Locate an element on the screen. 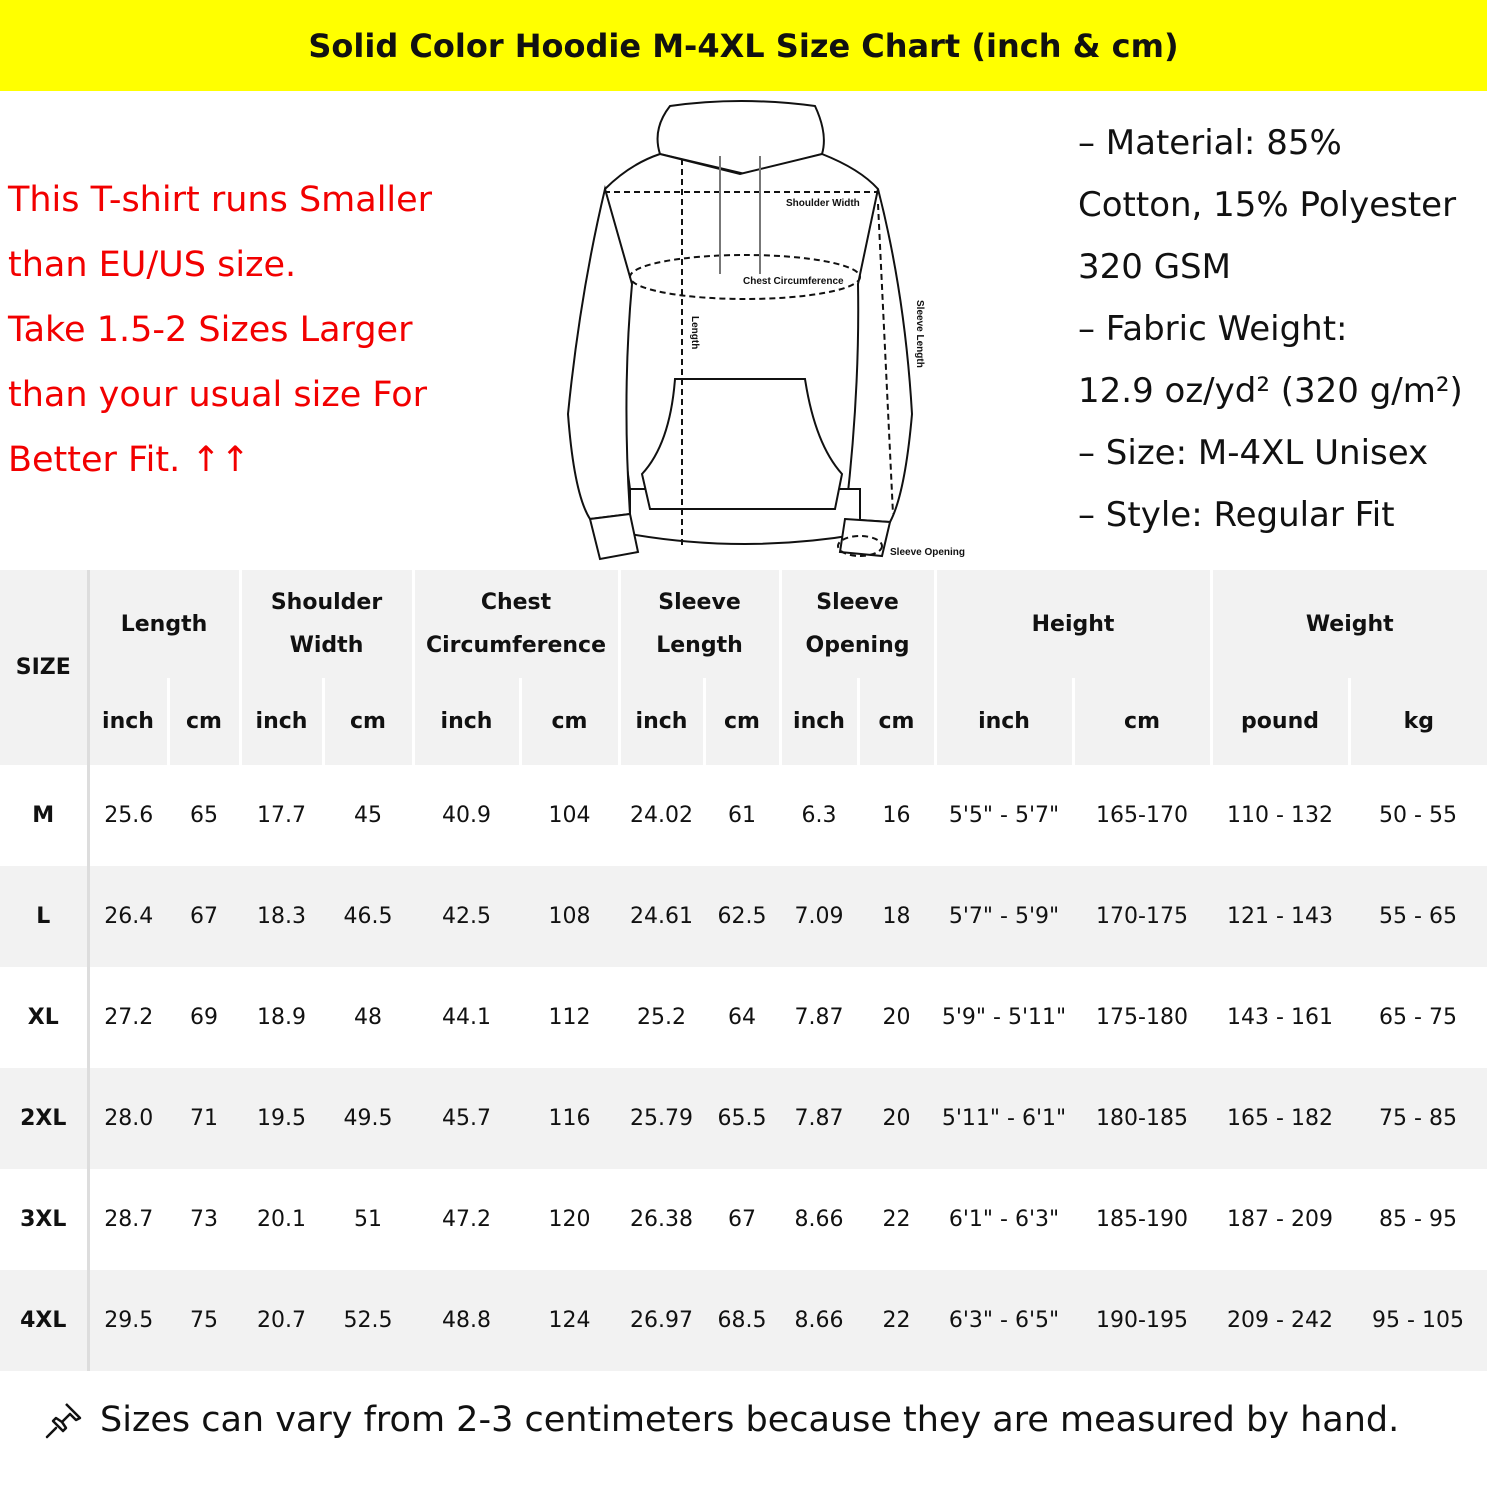 Image resolution: width=1487 pixels, height=1491 pixels. table-cell: 26.38 is located at coordinates (661, 1219).